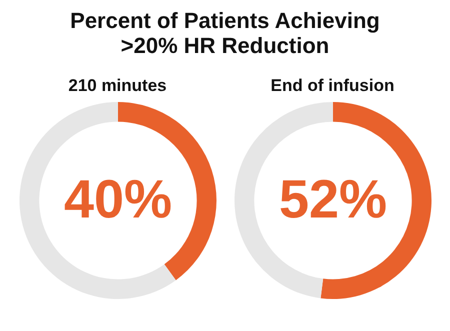 The image size is (450, 331). I want to click on chart-title: 210 minutes, so click(117, 86).